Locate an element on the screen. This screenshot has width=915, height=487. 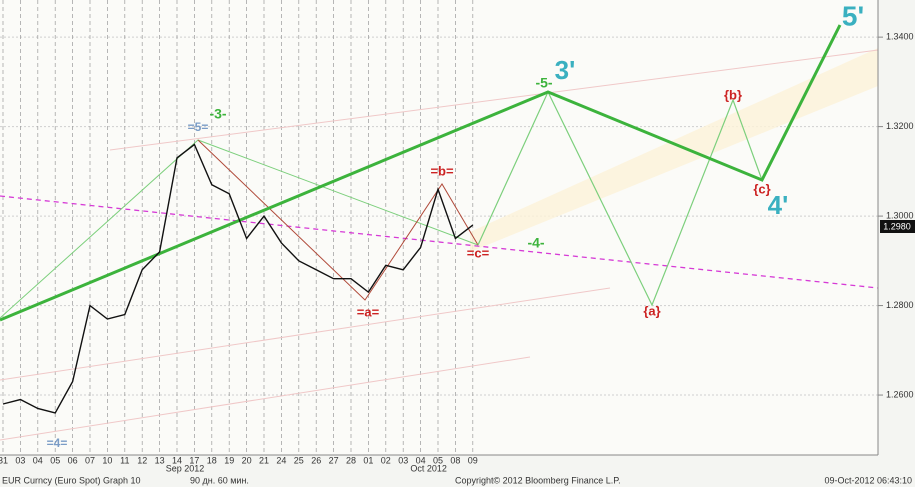
y-tick-label: 1.3400 is located at coordinates (900, 37).